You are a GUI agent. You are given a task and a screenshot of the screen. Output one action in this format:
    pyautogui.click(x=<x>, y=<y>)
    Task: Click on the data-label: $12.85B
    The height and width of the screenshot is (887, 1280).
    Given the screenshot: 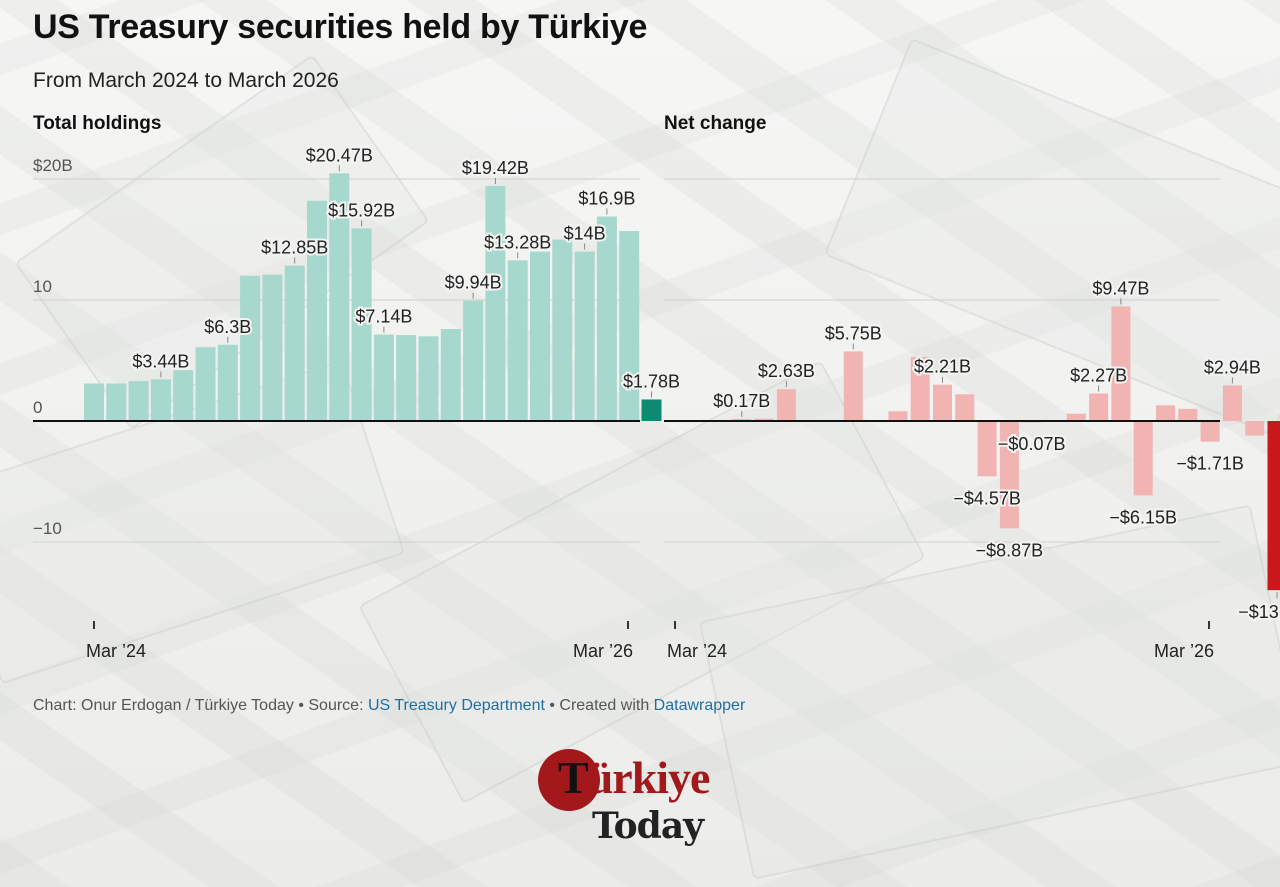 What is the action you would take?
    pyautogui.click(x=294, y=248)
    